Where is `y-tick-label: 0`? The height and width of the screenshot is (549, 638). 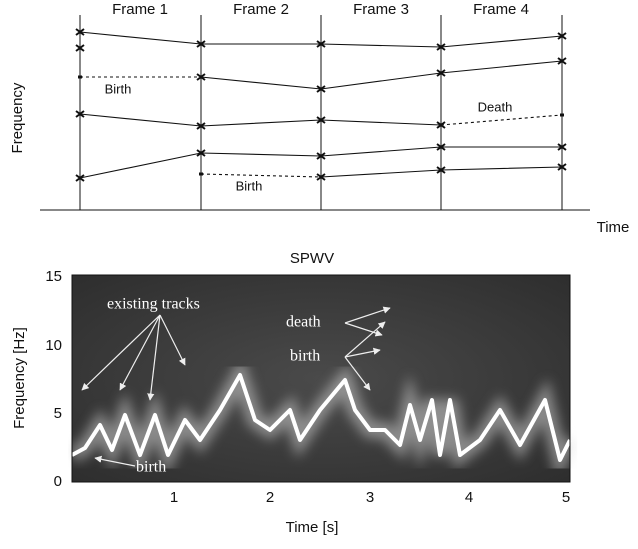 y-tick-label: 0 is located at coordinates (58, 481).